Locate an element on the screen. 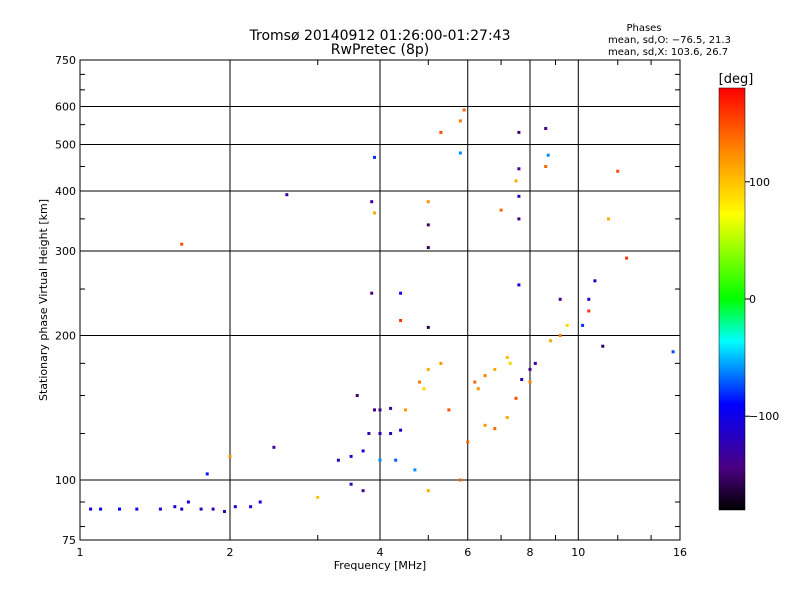 Image resolution: width=800 pixels, height=600 pixels. x-tick-label: 10 is located at coordinates (578, 552).